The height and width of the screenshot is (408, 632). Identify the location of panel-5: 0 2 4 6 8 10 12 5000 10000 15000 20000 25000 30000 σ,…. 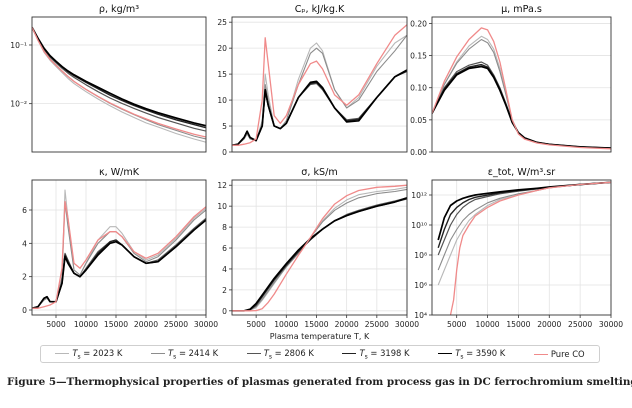
(318, 254).